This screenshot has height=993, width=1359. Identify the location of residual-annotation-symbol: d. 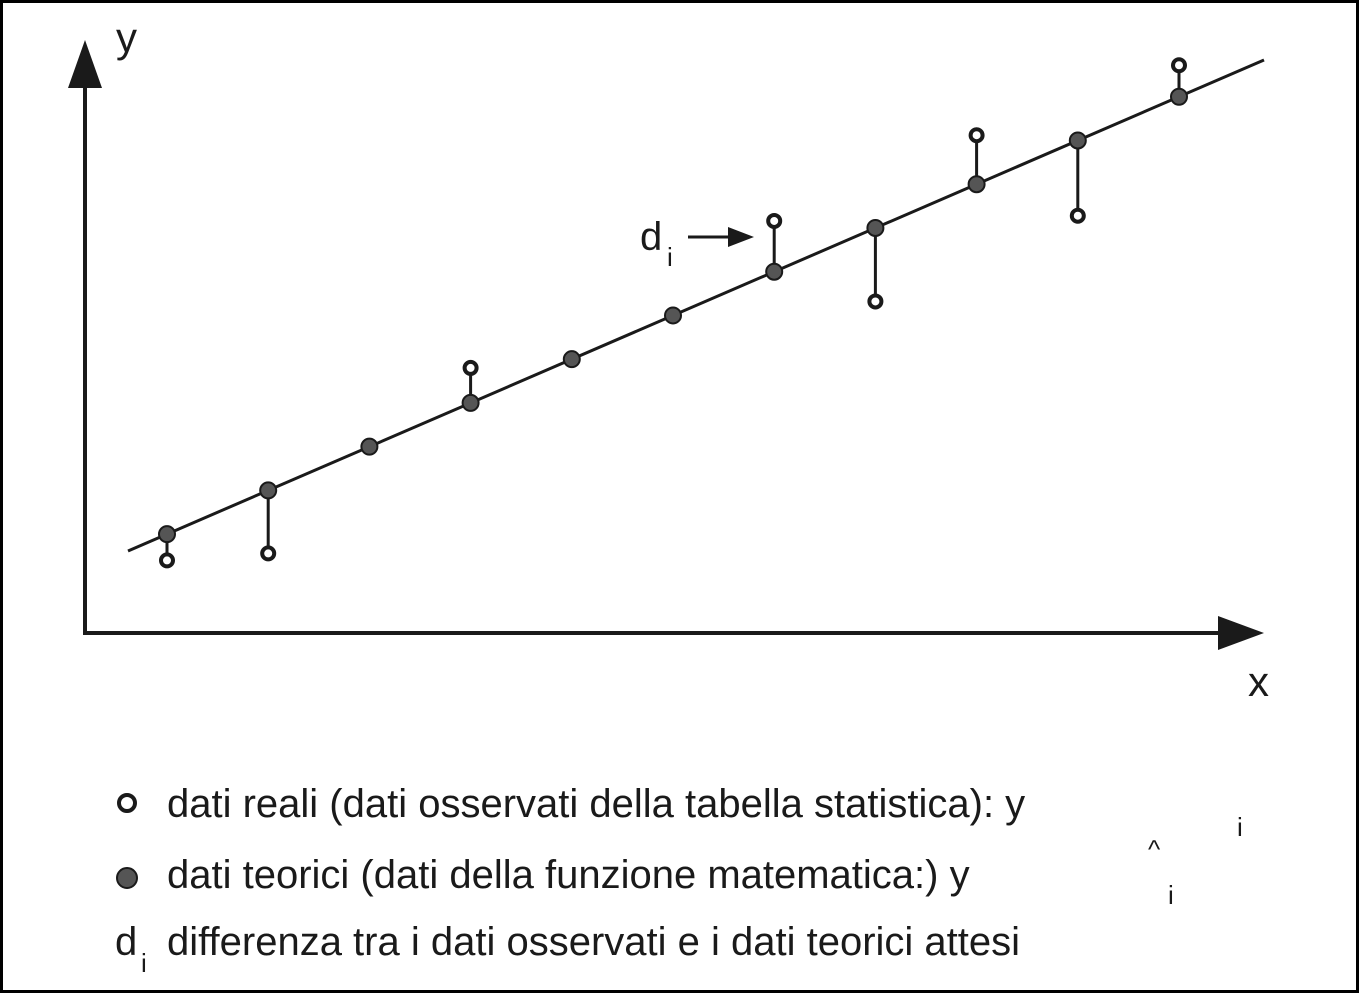
(651, 237).